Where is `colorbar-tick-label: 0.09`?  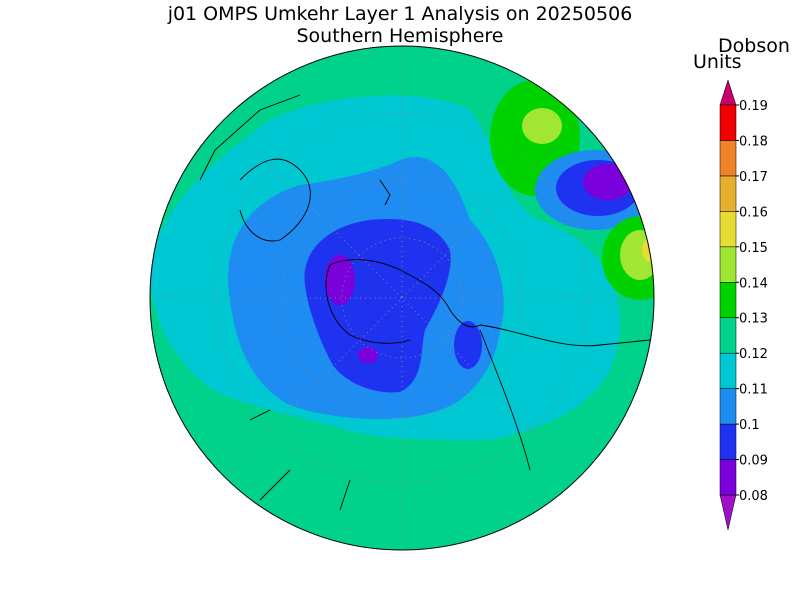 colorbar-tick-label: 0.09 is located at coordinates (753, 461).